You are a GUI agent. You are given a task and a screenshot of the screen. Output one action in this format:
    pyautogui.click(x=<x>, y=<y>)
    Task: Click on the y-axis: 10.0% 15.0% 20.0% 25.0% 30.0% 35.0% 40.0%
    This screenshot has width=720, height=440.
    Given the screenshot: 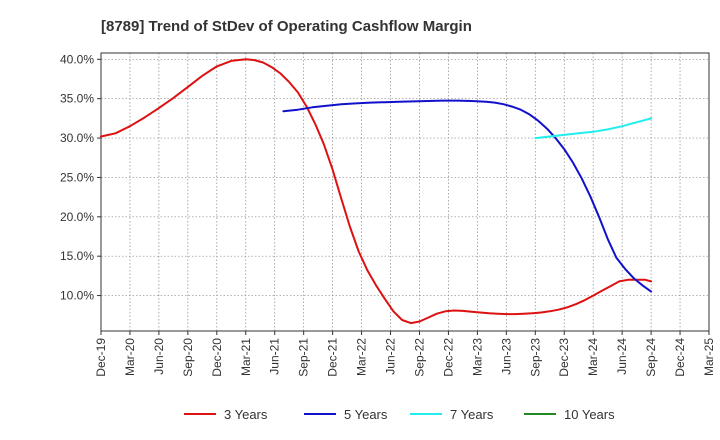 What is the action you would take?
    pyautogui.click(x=80, y=177)
    